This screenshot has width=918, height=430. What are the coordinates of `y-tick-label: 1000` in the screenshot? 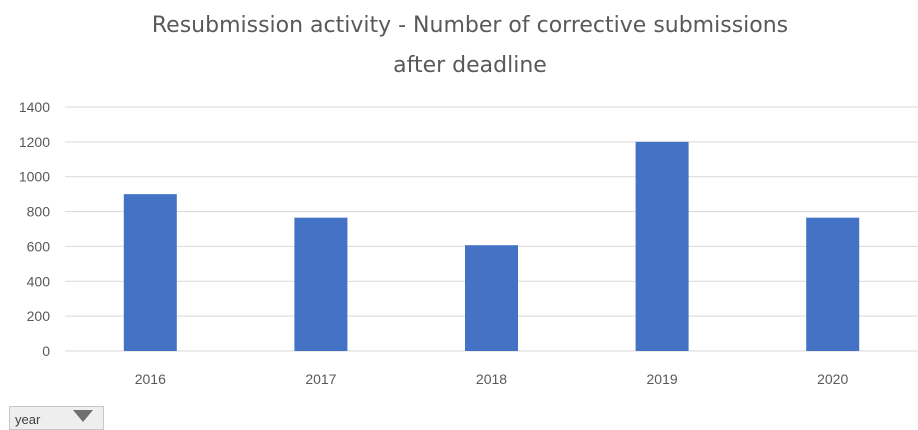 It's located at (34, 177).